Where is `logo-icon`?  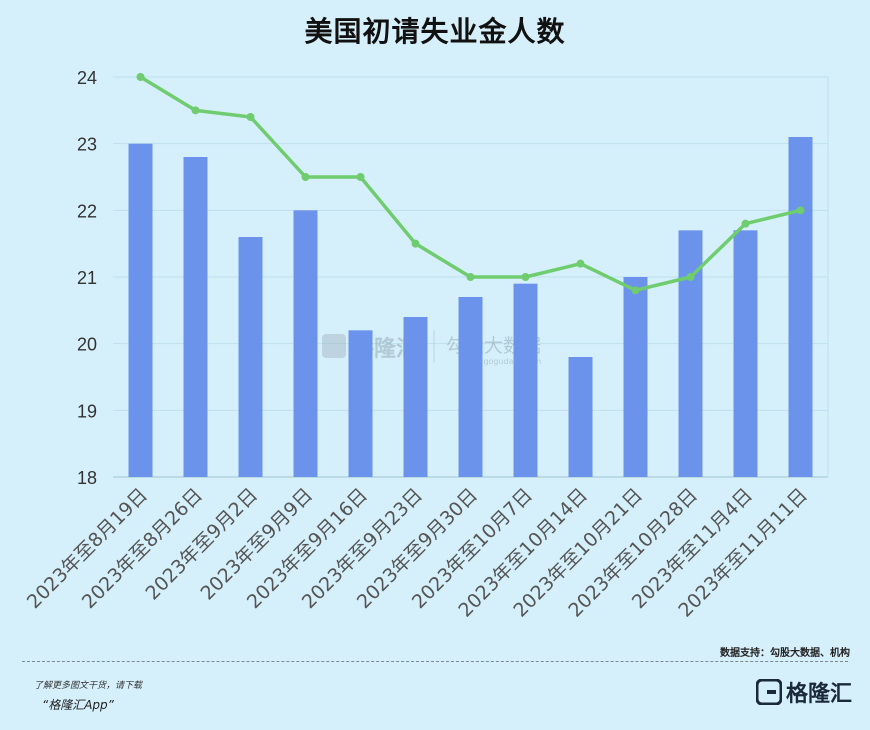
logo-icon is located at coordinates (768, 692).